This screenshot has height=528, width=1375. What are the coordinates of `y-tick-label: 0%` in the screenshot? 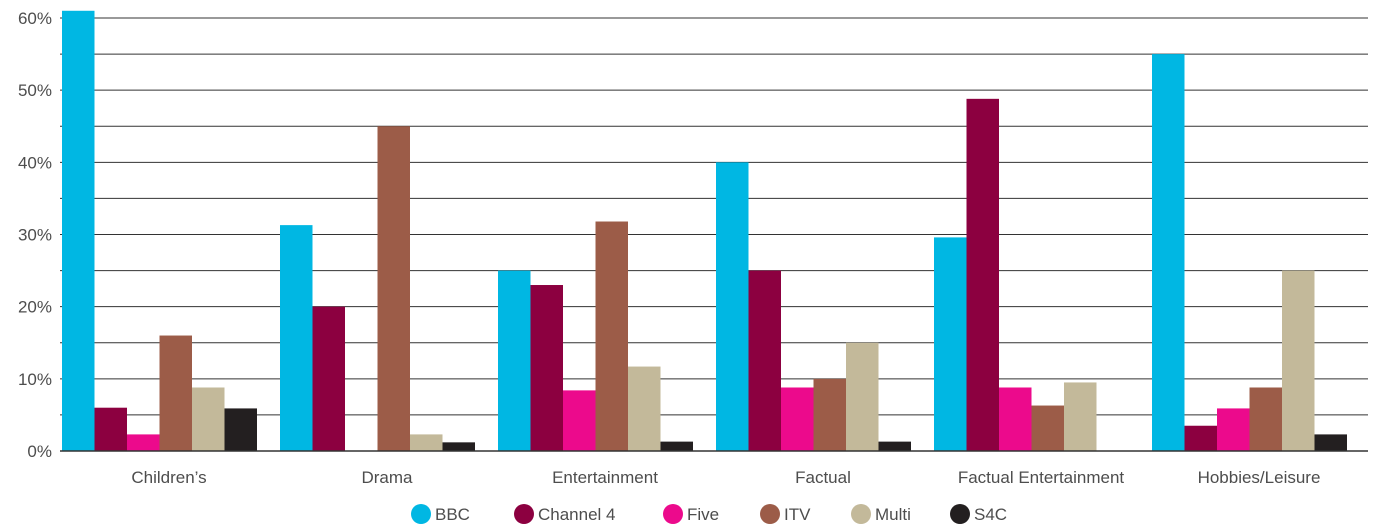 It's located at (39, 451).